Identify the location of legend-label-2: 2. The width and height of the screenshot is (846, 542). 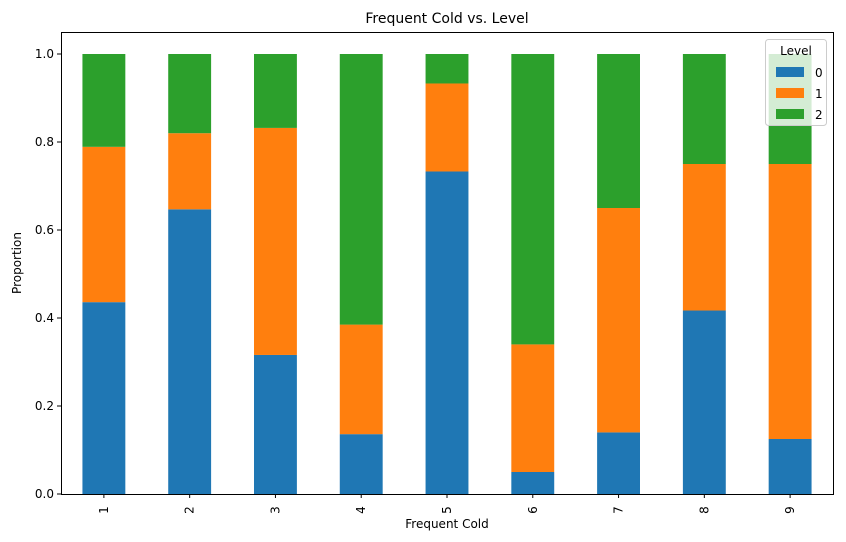
(819, 115).